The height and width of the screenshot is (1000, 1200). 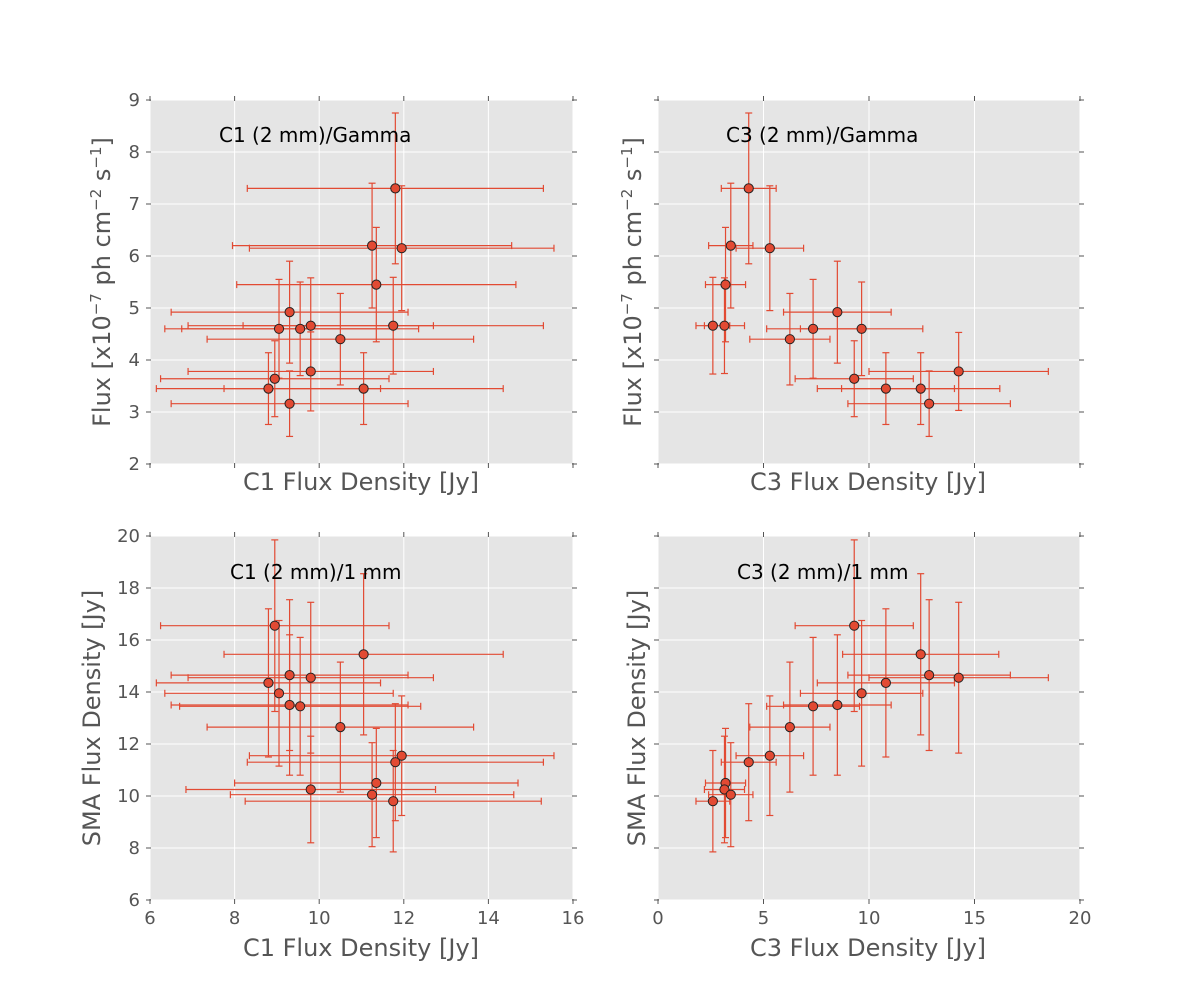 I want to click on x-tick-label: 20, so click(x=1080, y=918).